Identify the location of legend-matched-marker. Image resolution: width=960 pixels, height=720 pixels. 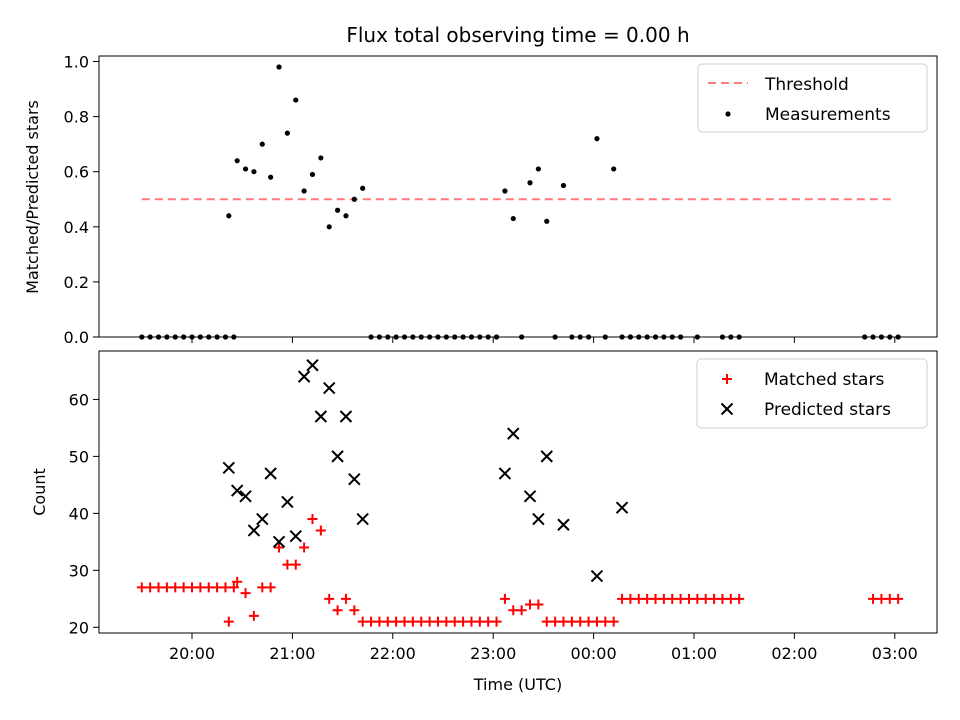
(727, 379).